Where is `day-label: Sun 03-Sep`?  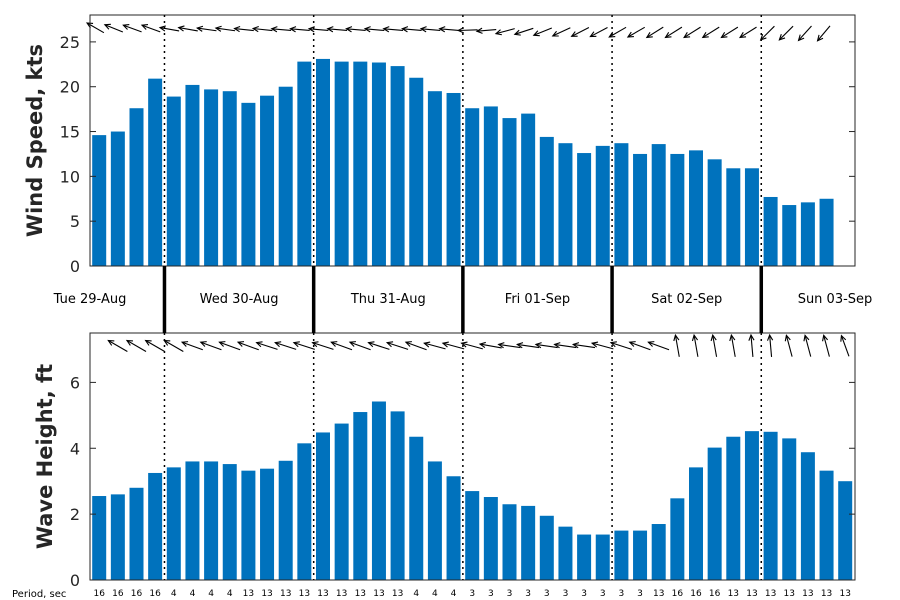 day-label: Sun 03-Sep is located at coordinates (835, 299).